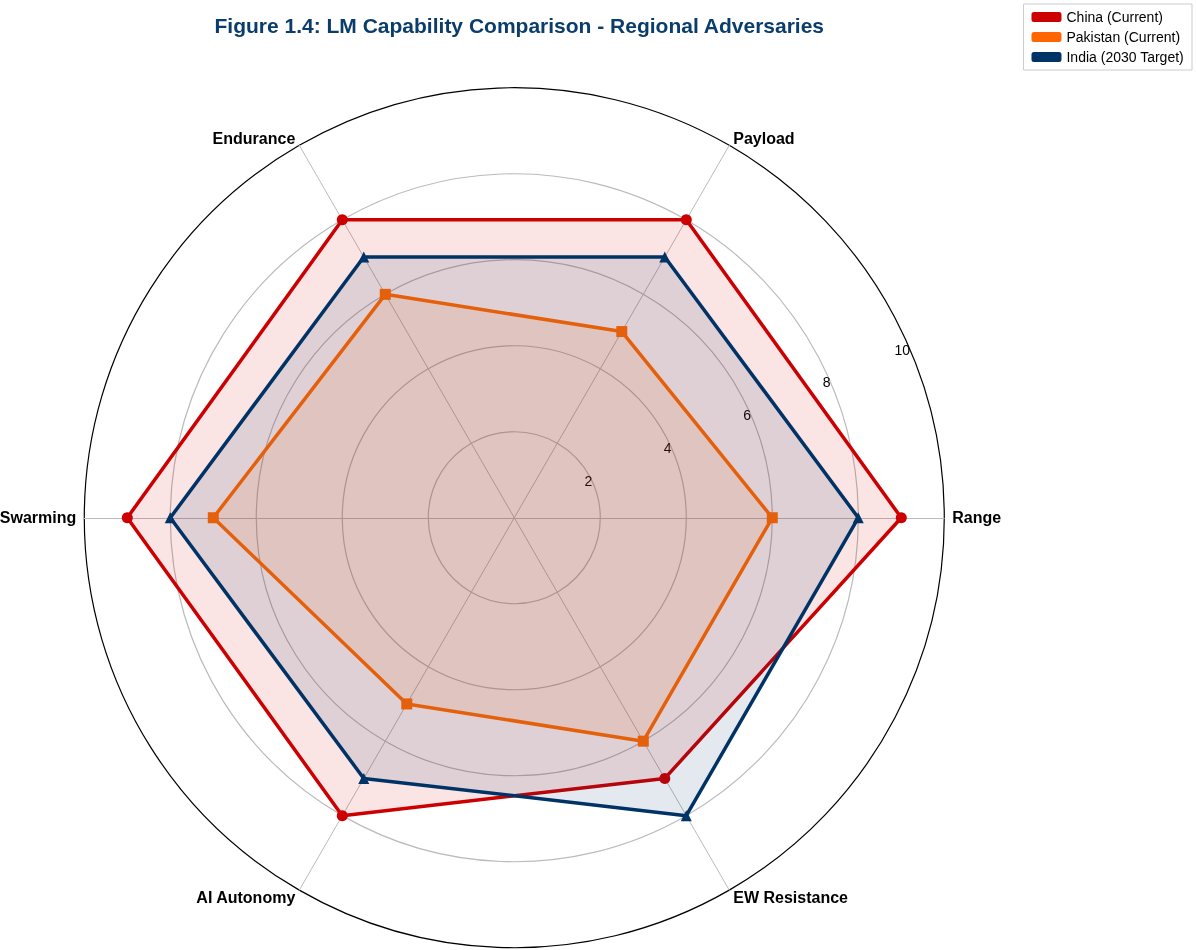  Describe the element at coordinates (667, 448) in the screenshot. I see `y-tick-label: 4` at that location.